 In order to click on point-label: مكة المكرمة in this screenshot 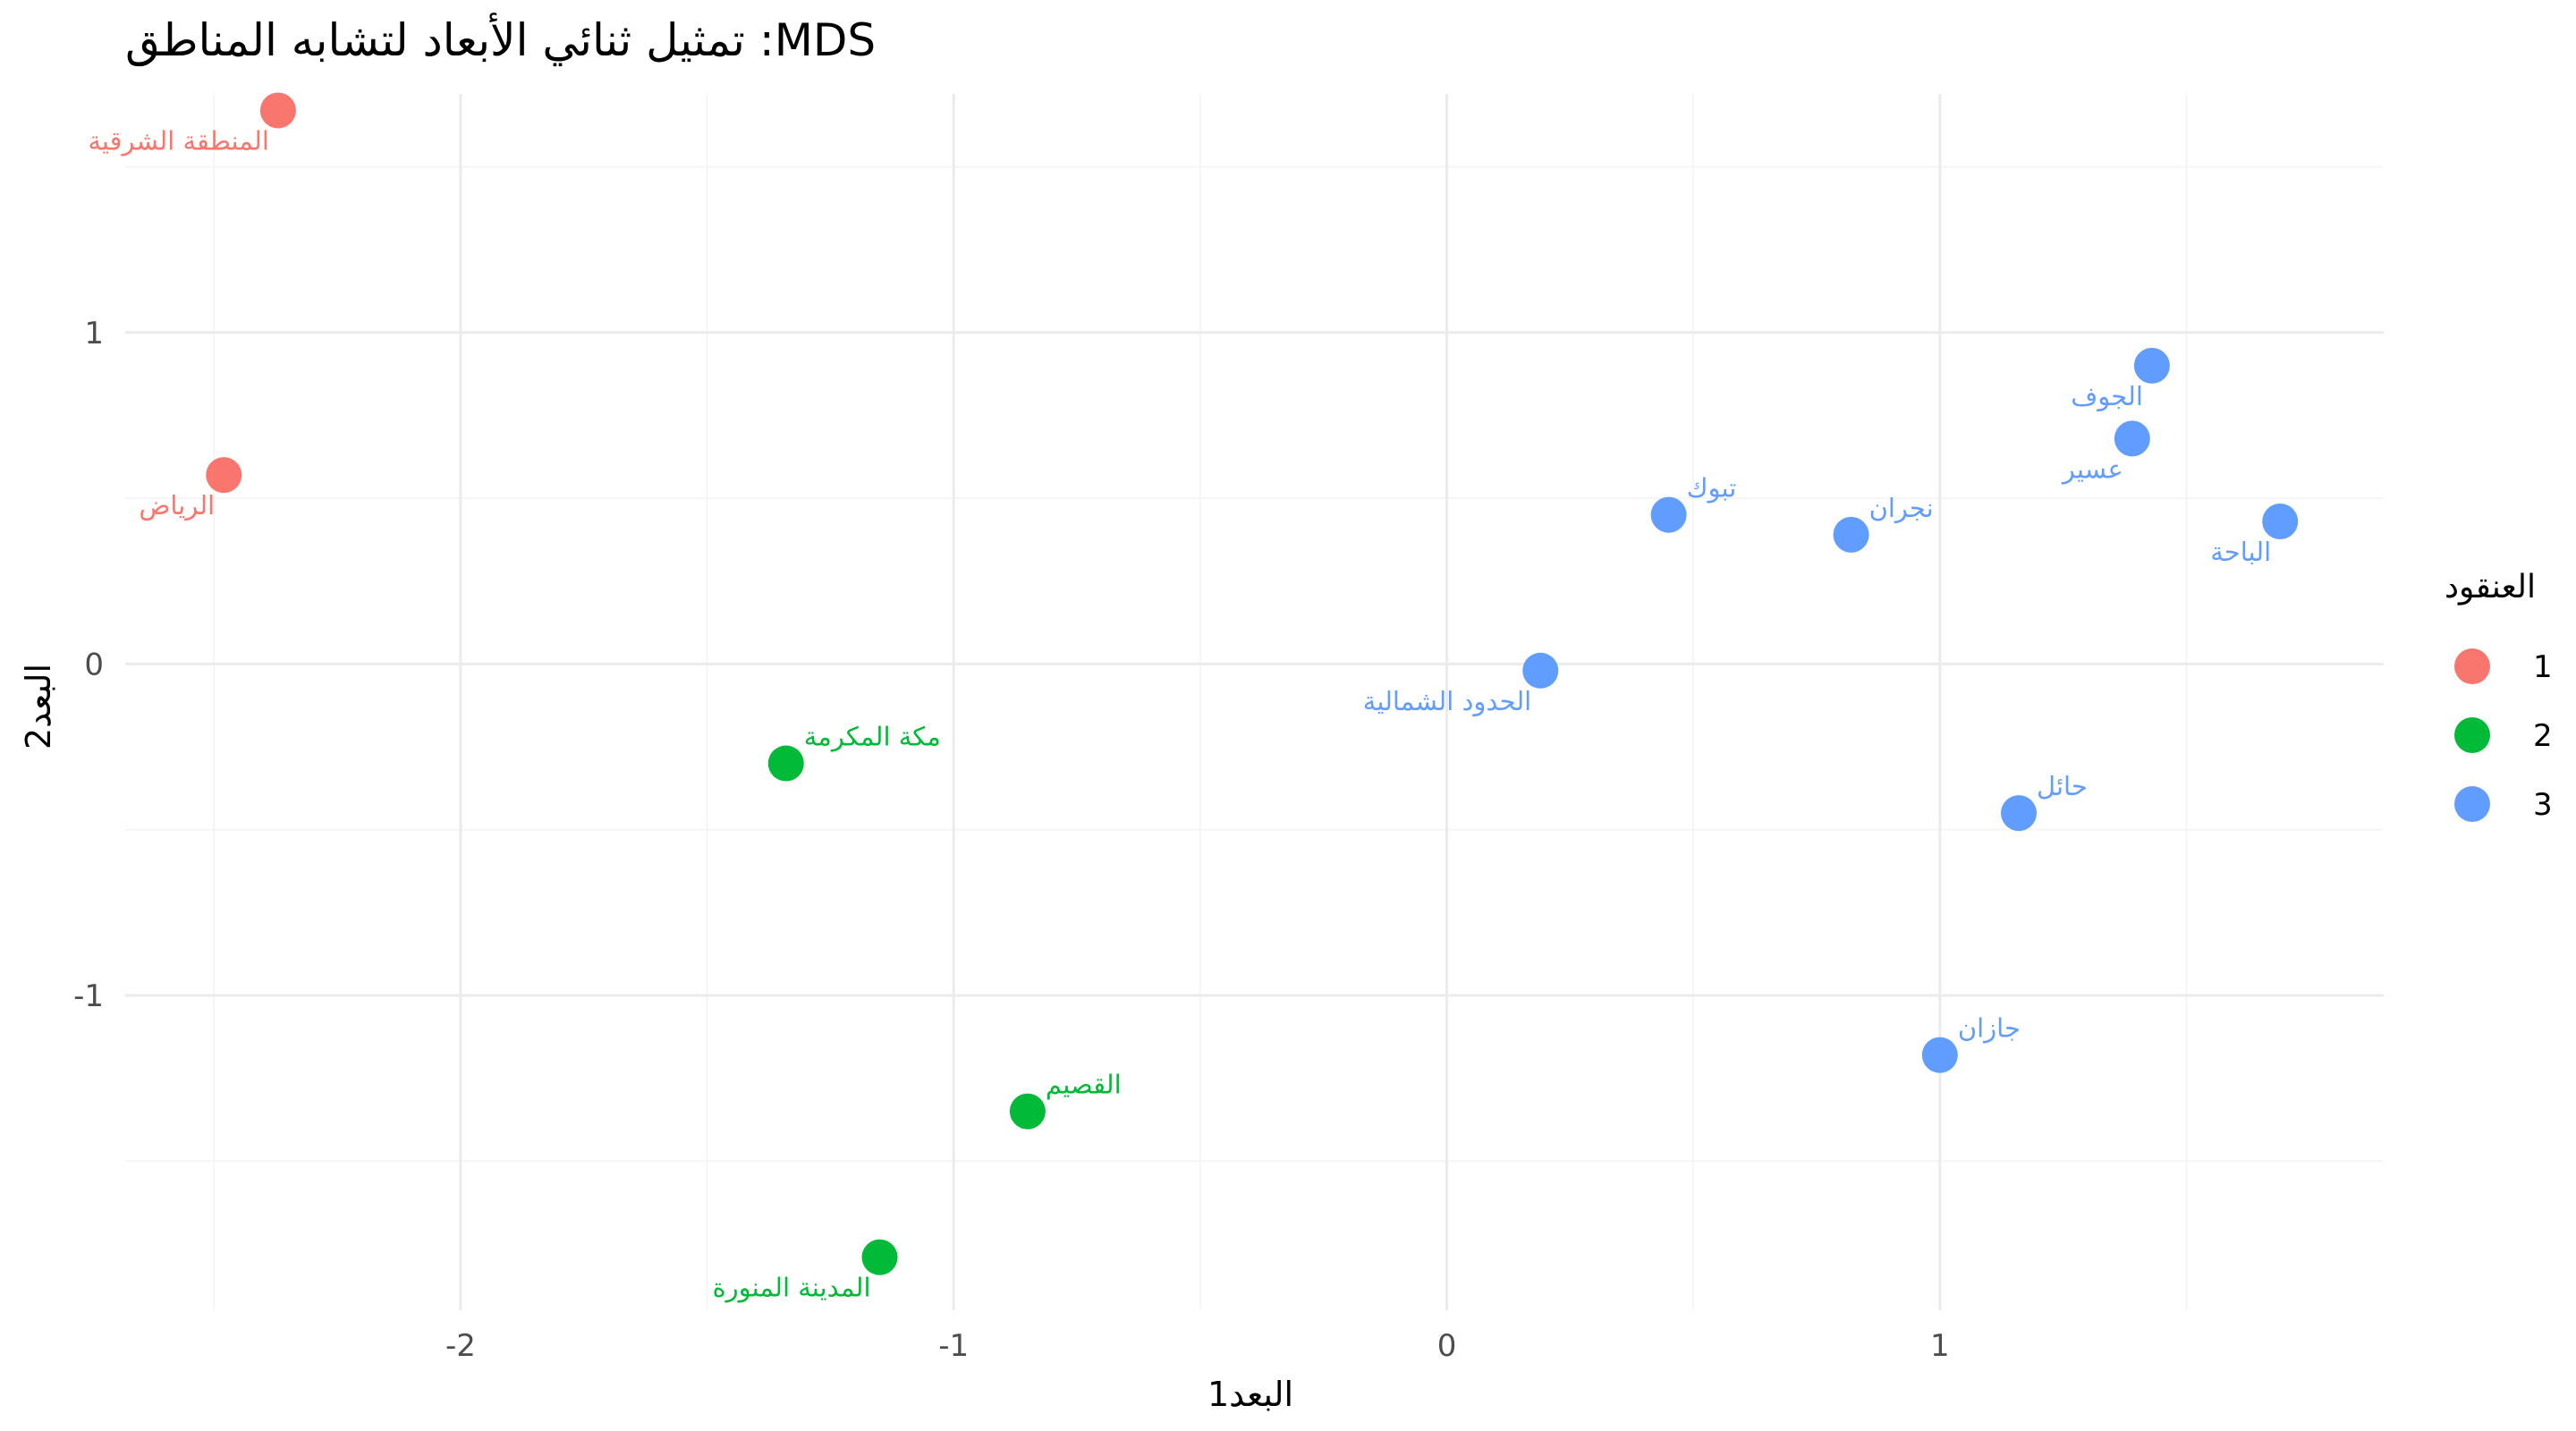, I will do `click(872, 737)`.